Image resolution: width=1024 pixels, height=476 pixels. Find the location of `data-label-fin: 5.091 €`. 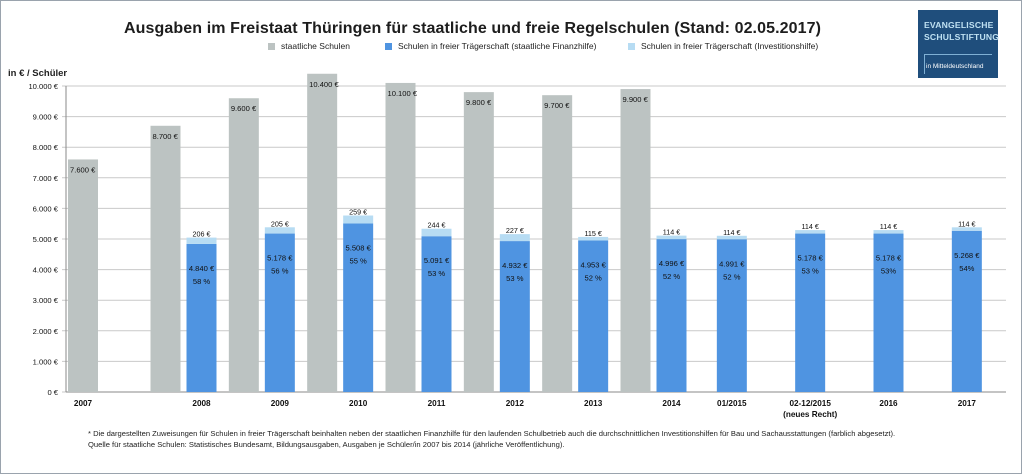

data-label-fin: 5.091 € is located at coordinates (437, 260).